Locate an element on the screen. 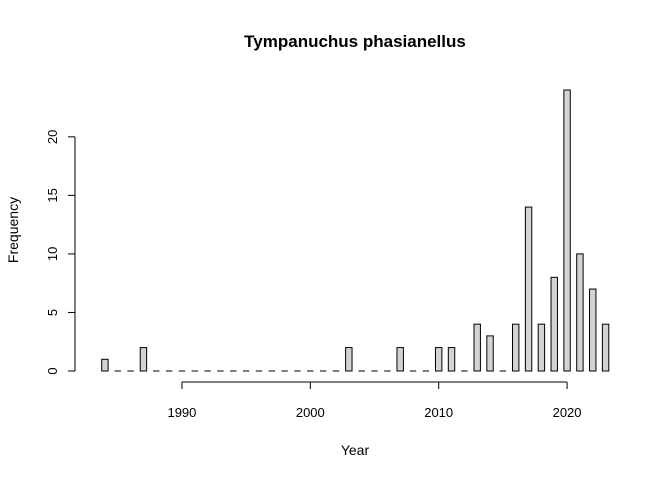  y-tick-label-5: 5 is located at coordinates (52, 312).